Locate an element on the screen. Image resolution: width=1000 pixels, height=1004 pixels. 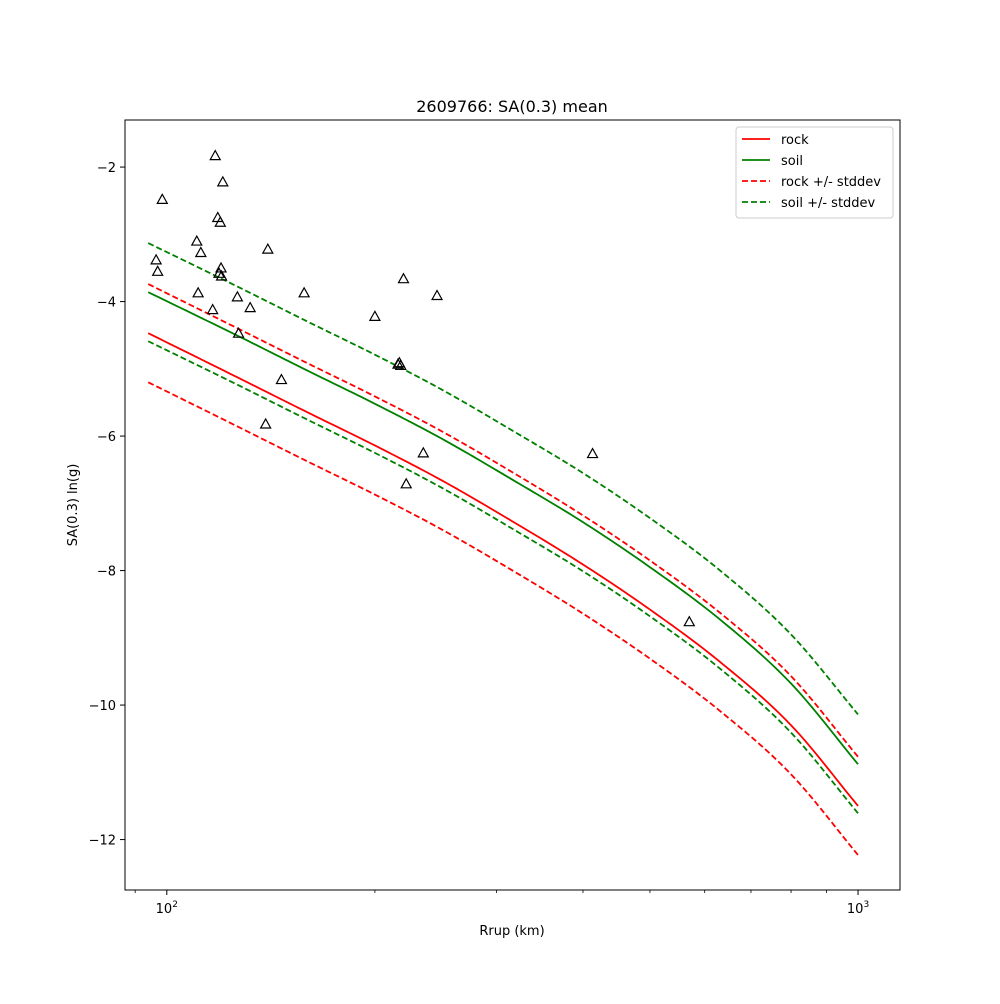
y-axis-label: SA(0.3) ln(g) is located at coordinates (73, 505).